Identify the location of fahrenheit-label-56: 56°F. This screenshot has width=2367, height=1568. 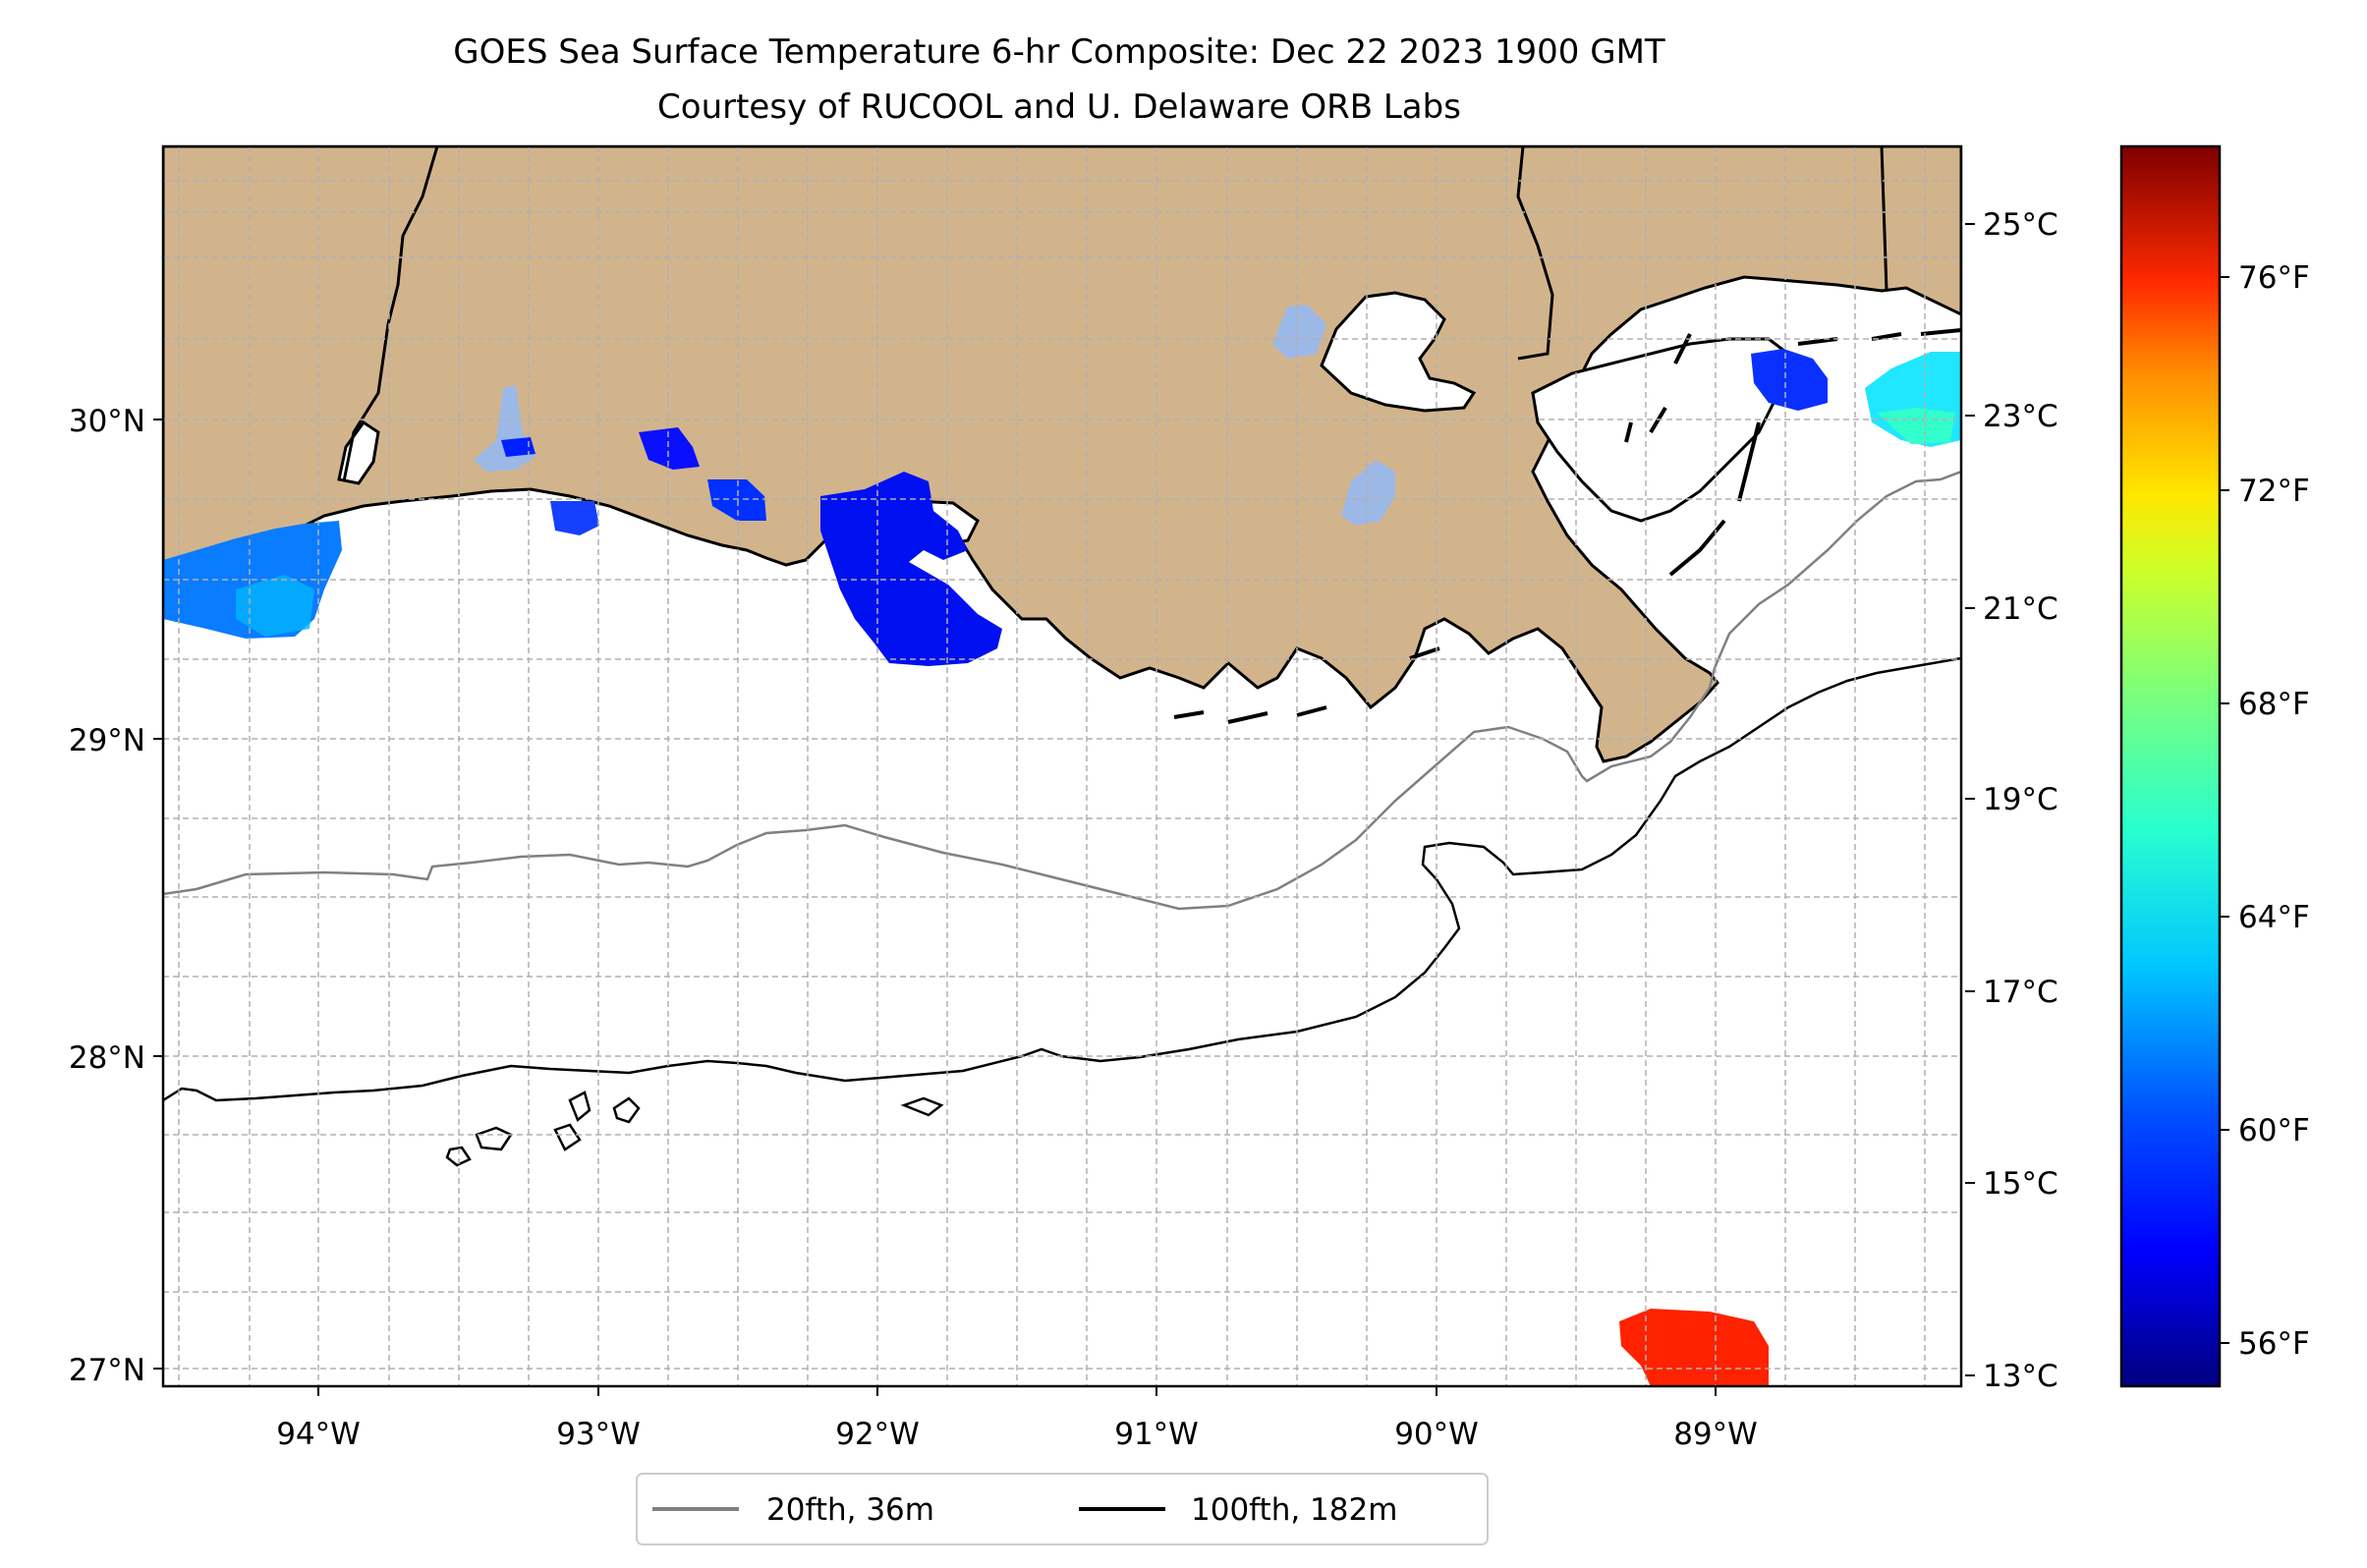
(2274, 1344).